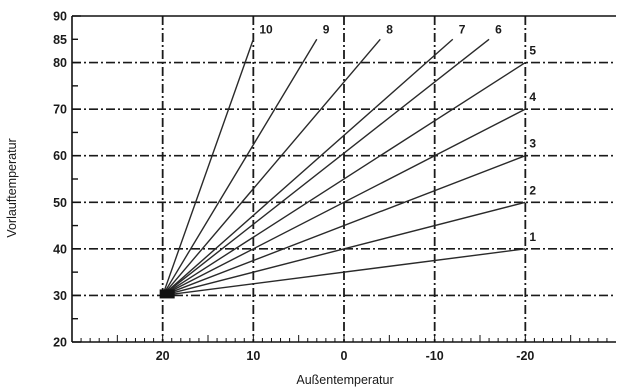  What do you see at coordinates (532, 51) in the screenshot?
I see `curve-label-5: 5` at bounding box center [532, 51].